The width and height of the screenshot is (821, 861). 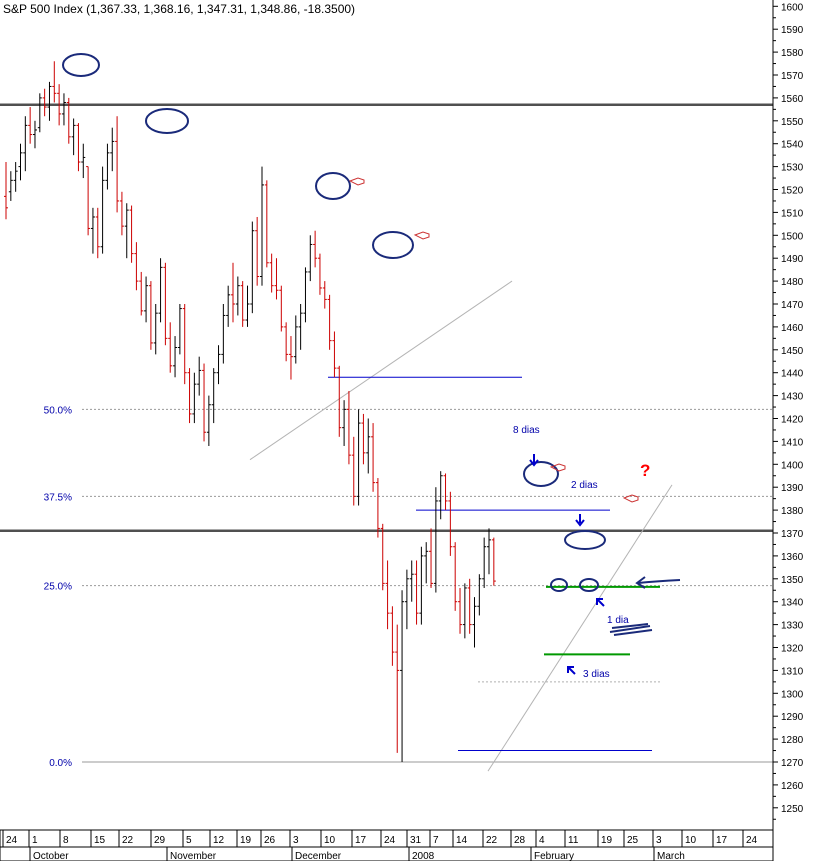 What do you see at coordinates (128, 840) in the screenshot?
I see `x-tick-label: 22` at bounding box center [128, 840].